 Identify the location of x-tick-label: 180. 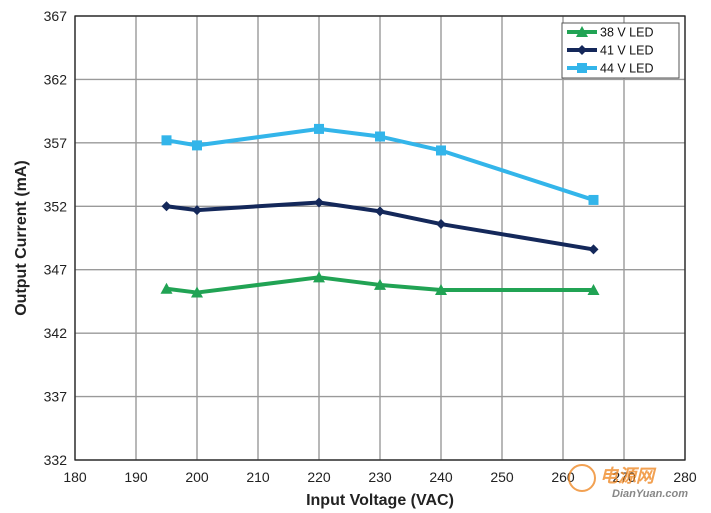
(75, 477).